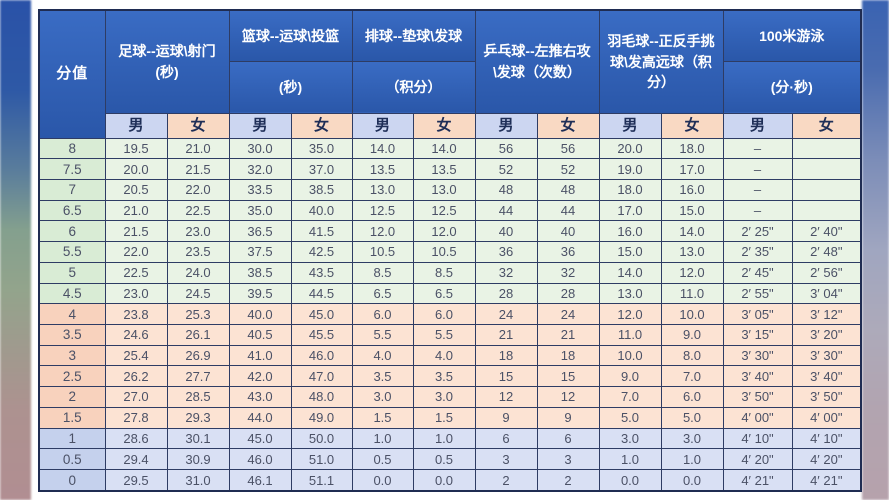 The height and width of the screenshot is (500, 889). What do you see at coordinates (72, 272) in the screenshot?
I see `score-cell: 5` at bounding box center [72, 272].